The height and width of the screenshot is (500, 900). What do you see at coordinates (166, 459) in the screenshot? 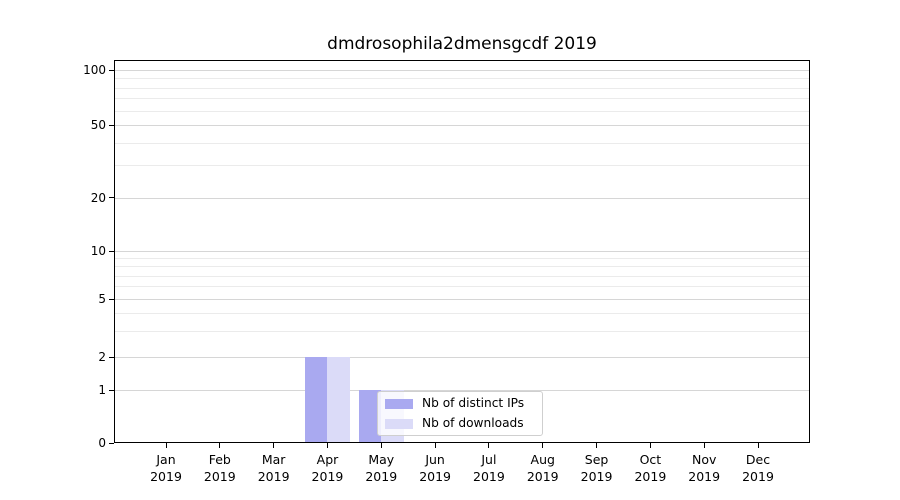
I see `x-label-month: Jan` at bounding box center [166, 459].